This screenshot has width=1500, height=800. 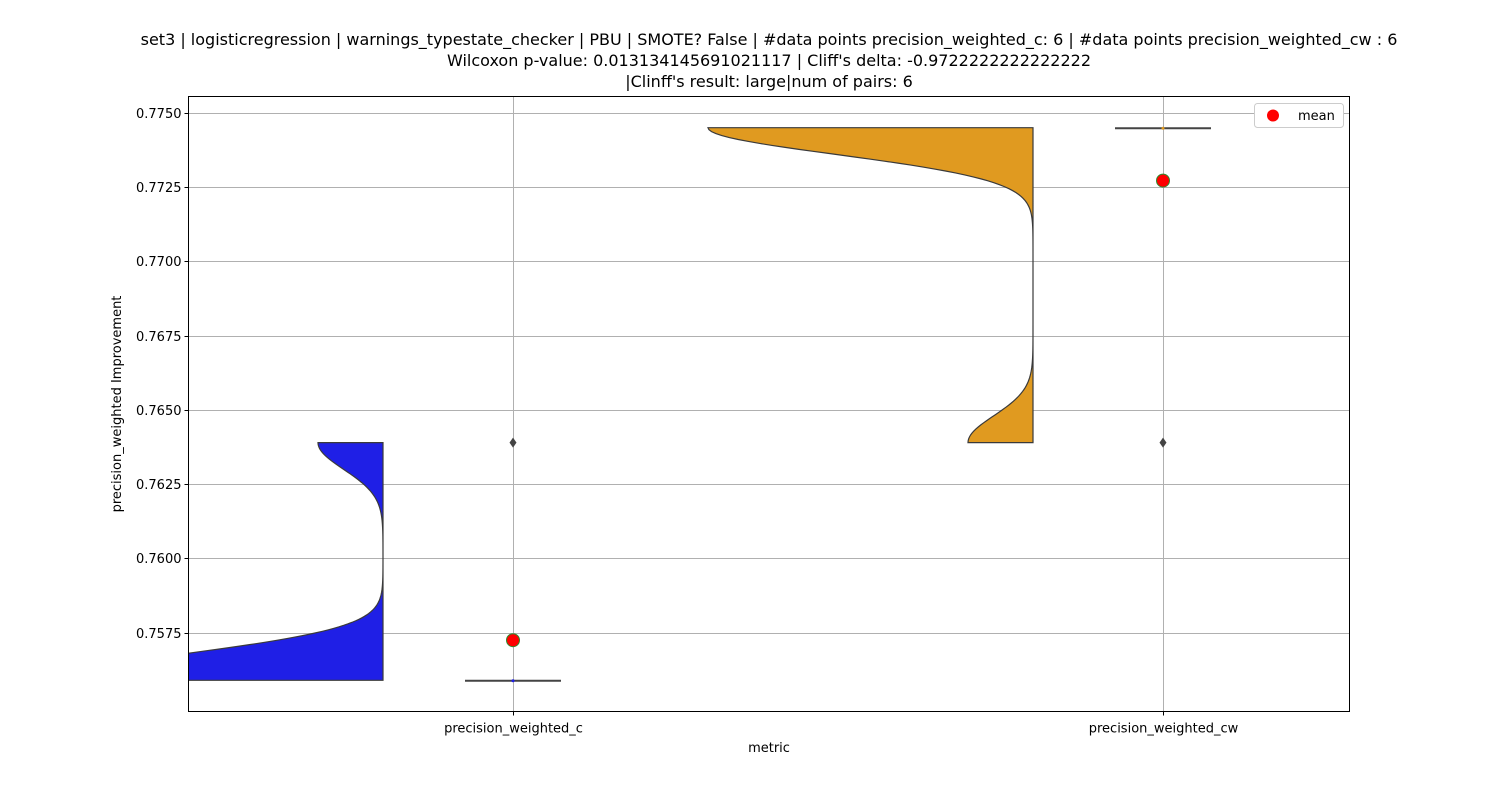 What do you see at coordinates (159, 262) in the screenshot?
I see `y-tick-label: 0.7700` at bounding box center [159, 262].